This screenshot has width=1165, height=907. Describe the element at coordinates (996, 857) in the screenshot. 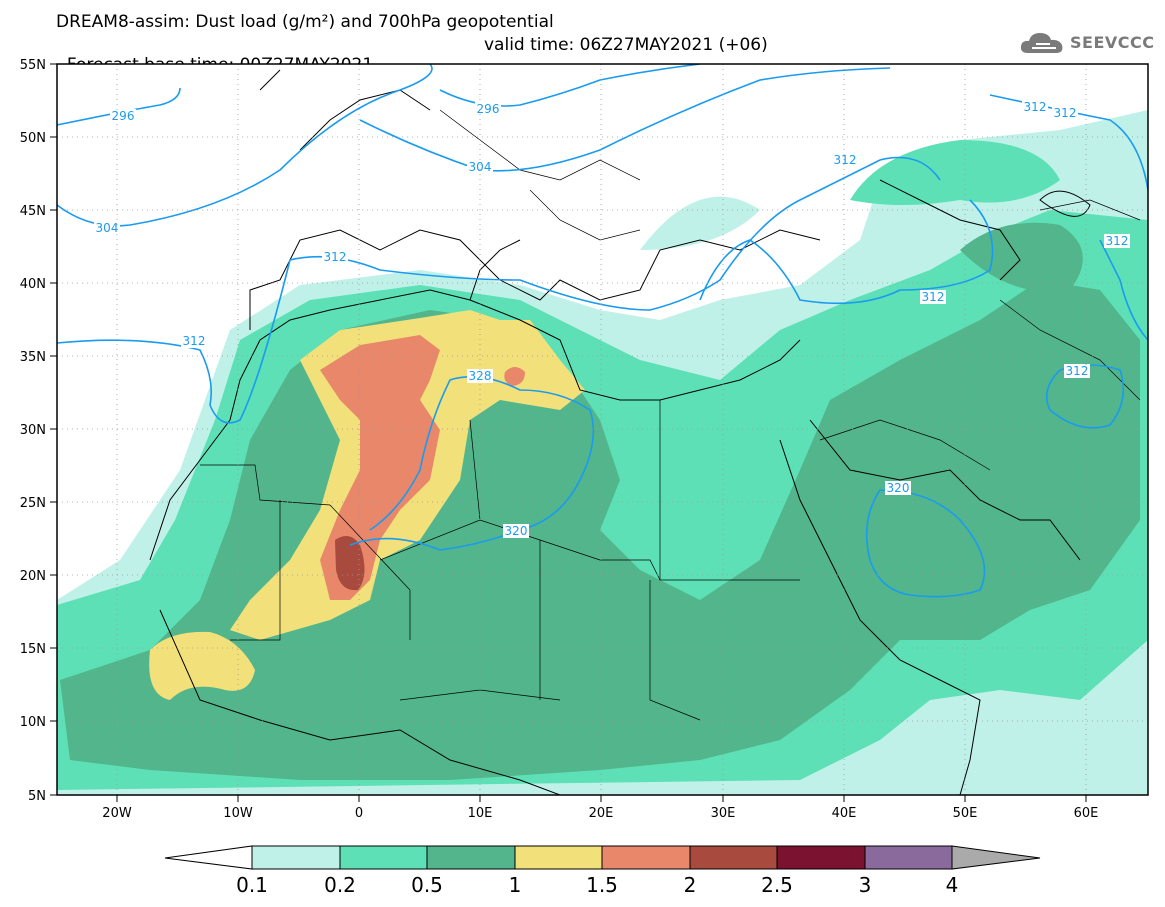

I see `colorbar-over-arrow` at that location.